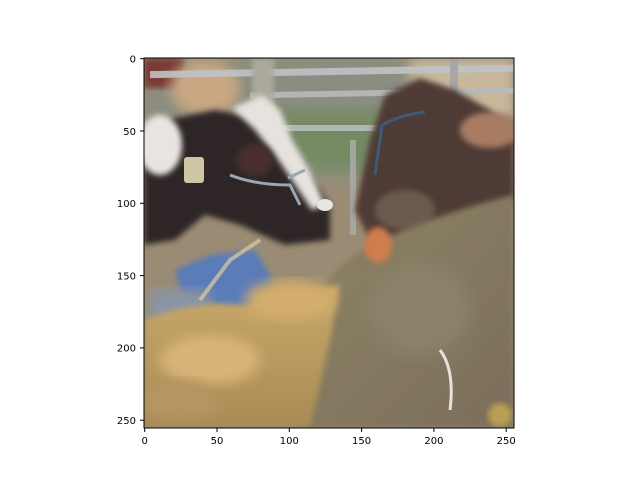 This screenshot has height=480, width=640. I want to click on x-tick-label: 150, so click(361, 441).